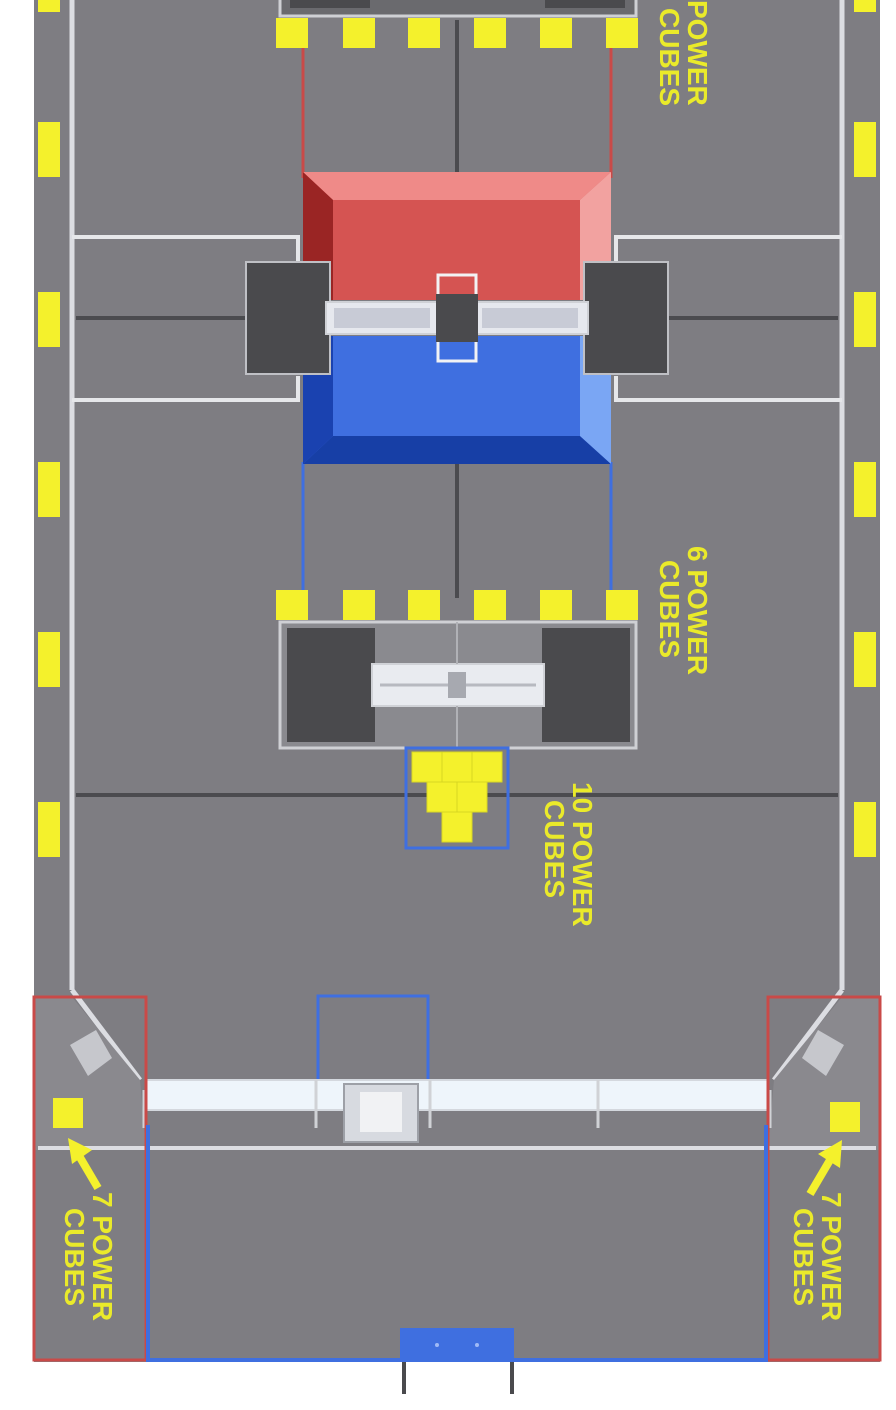  What do you see at coordinates (831, 1256) in the screenshot?
I see `label-right-corner-line1: 7 POWER` at bounding box center [831, 1256].